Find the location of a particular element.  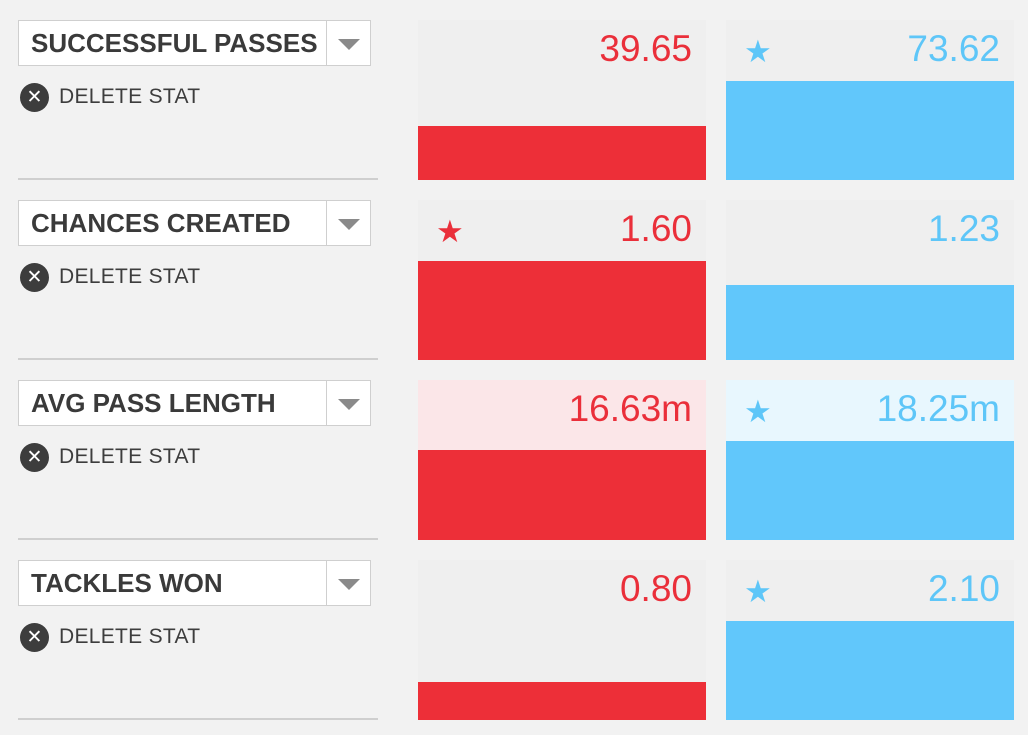

team-b-value: 18.25m is located at coordinates (938, 408).